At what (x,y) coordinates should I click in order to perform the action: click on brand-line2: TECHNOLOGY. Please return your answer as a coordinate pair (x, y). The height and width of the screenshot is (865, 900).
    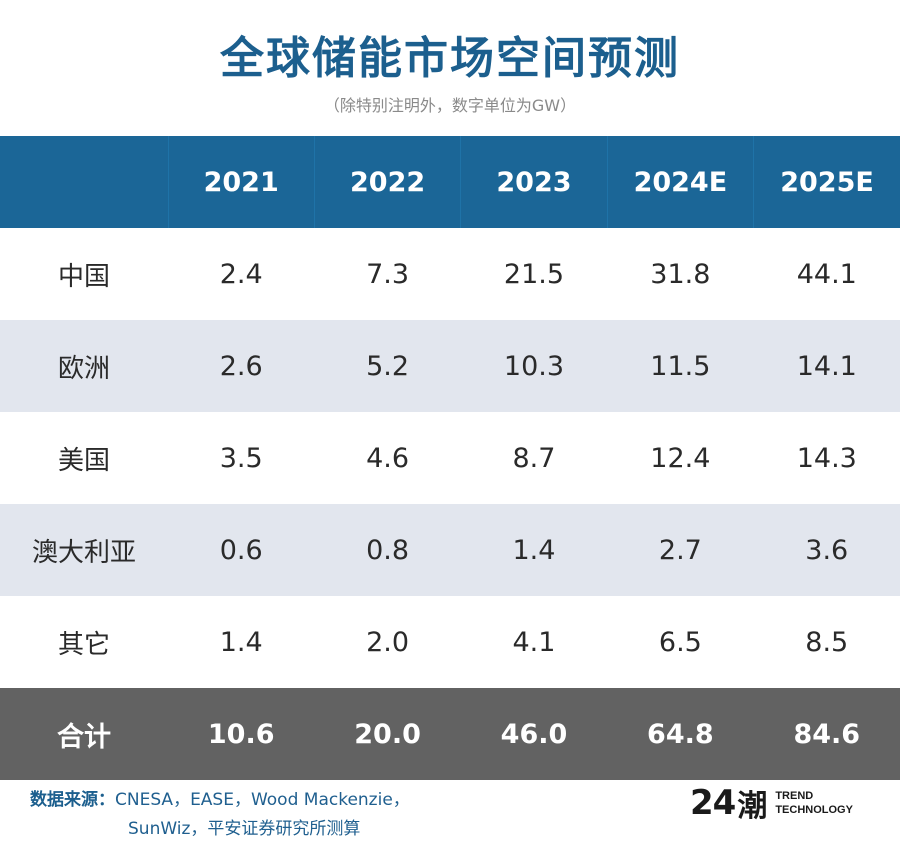
    Looking at the image, I should click on (814, 810).